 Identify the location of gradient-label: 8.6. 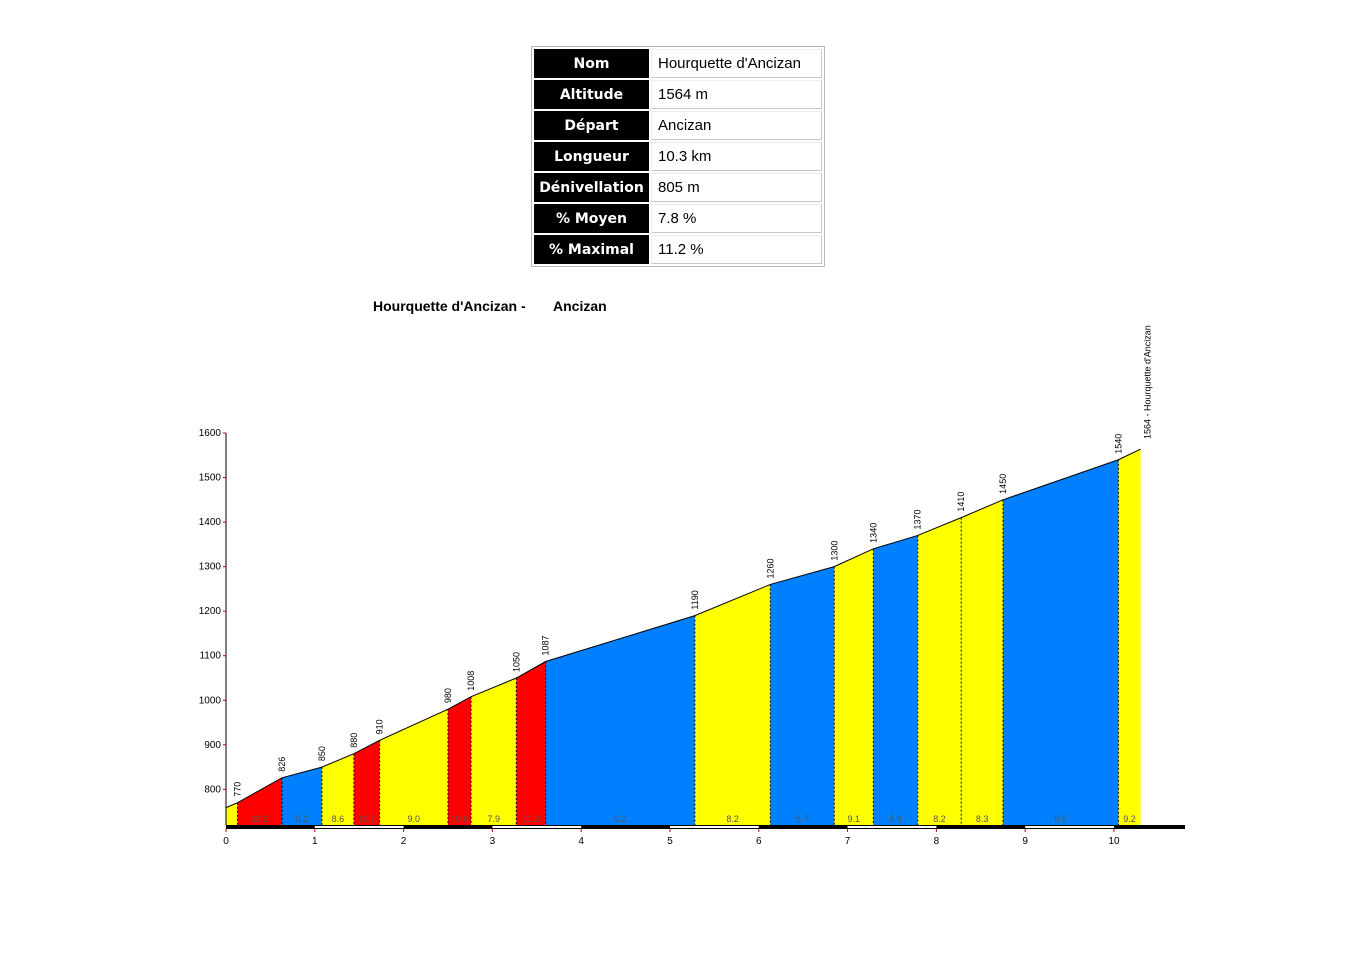
(338, 819).